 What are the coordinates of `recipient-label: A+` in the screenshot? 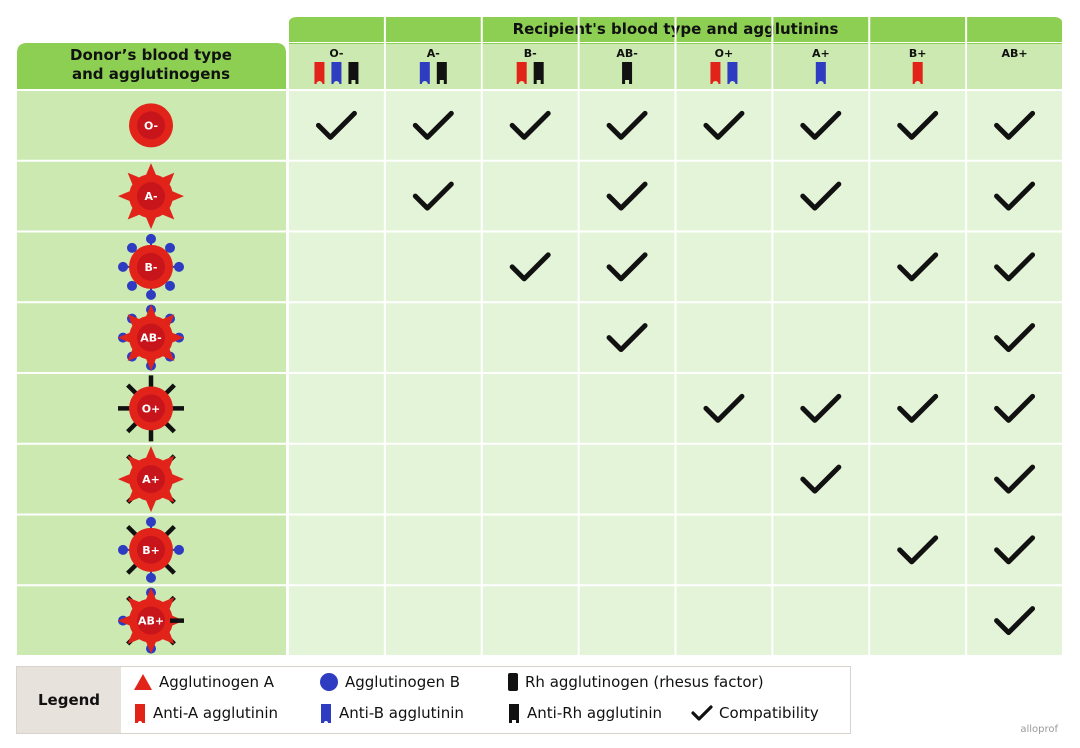 It's located at (821, 53).